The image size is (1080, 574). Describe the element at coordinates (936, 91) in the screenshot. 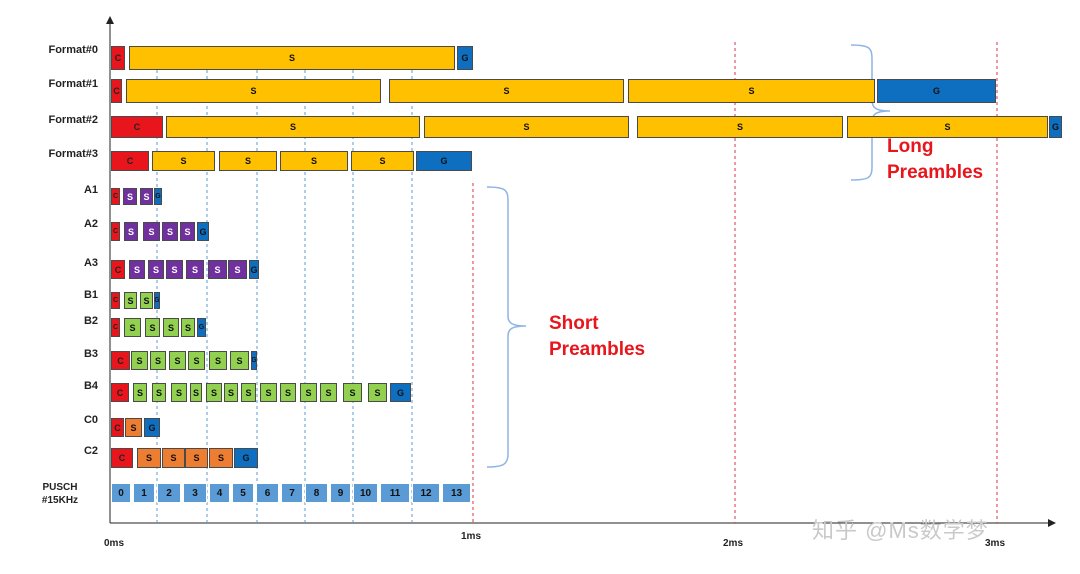

I see `f1-guard-block: G` at that location.